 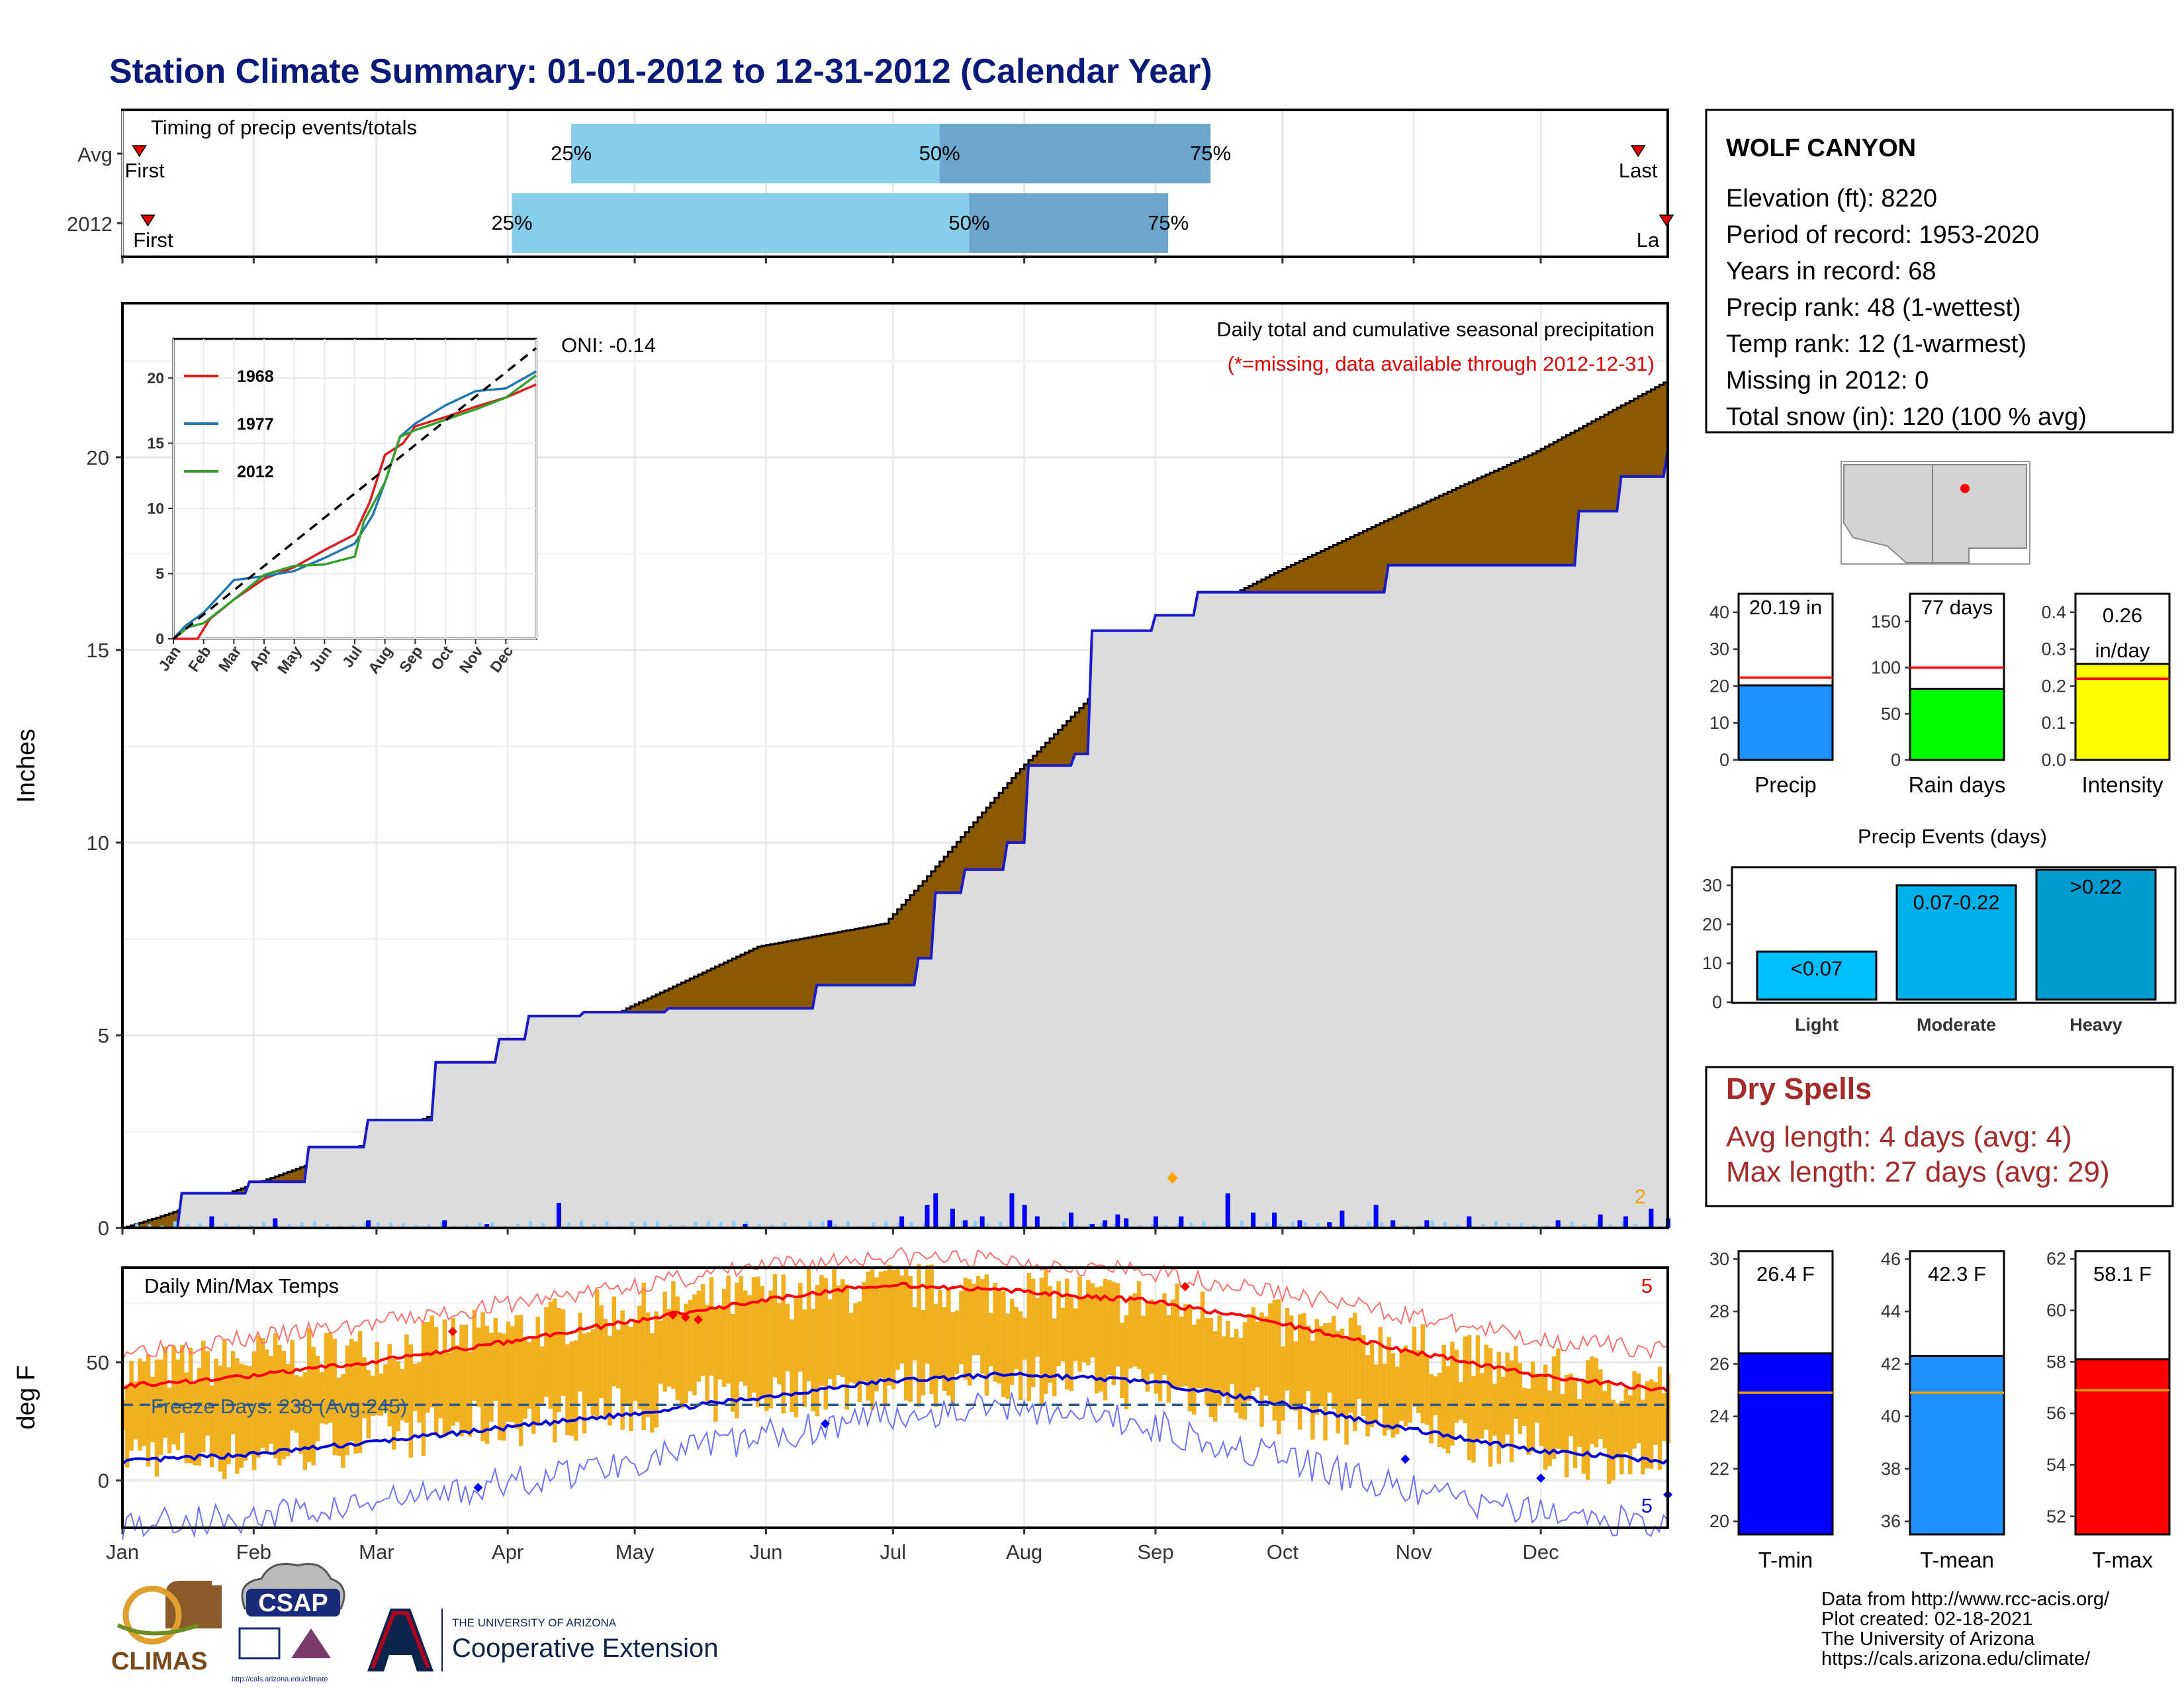 I want to click on temp-bar-ytick-label: 24, so click(x=1719, y=1417).